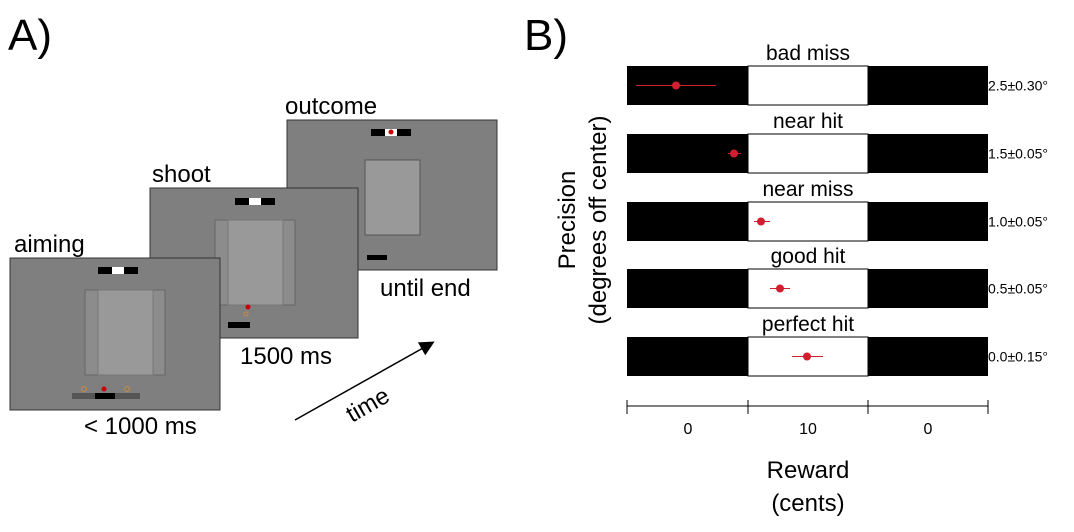 The width and height of the screenshot is (1074, 532). What do you see at coordinates (1018, 86) in the screenshot?
I see `precision-label: 2.5±0.30°` at bounding box center [1018, 86].